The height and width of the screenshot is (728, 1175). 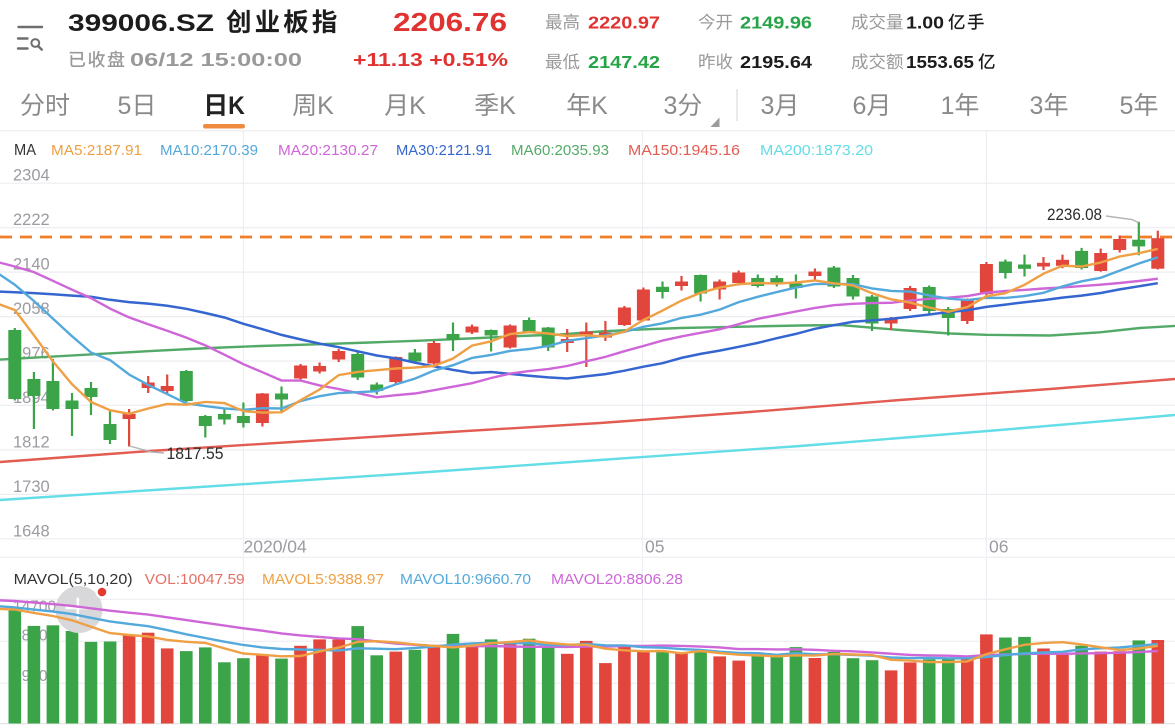 What do you see at coordinates (560, 150) in the screenshot?
I see `svg-text: MA60:2035.93` at bounding box center [560, 150].